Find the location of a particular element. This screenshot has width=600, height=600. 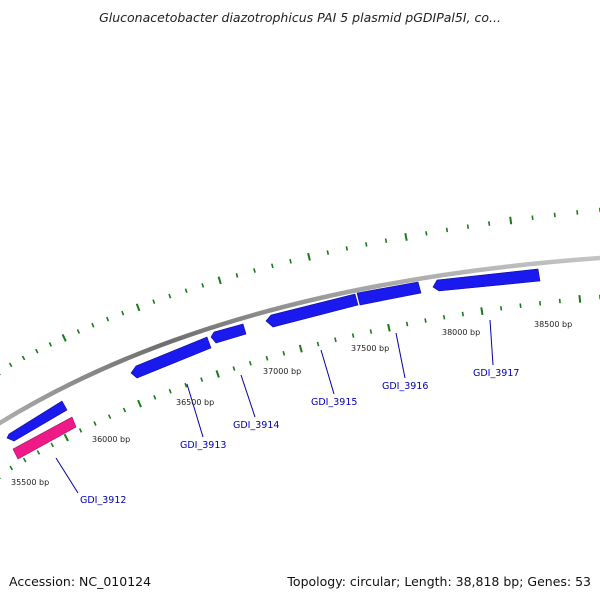

gene-arrow-left-edge is located at coordinates (37, 421).